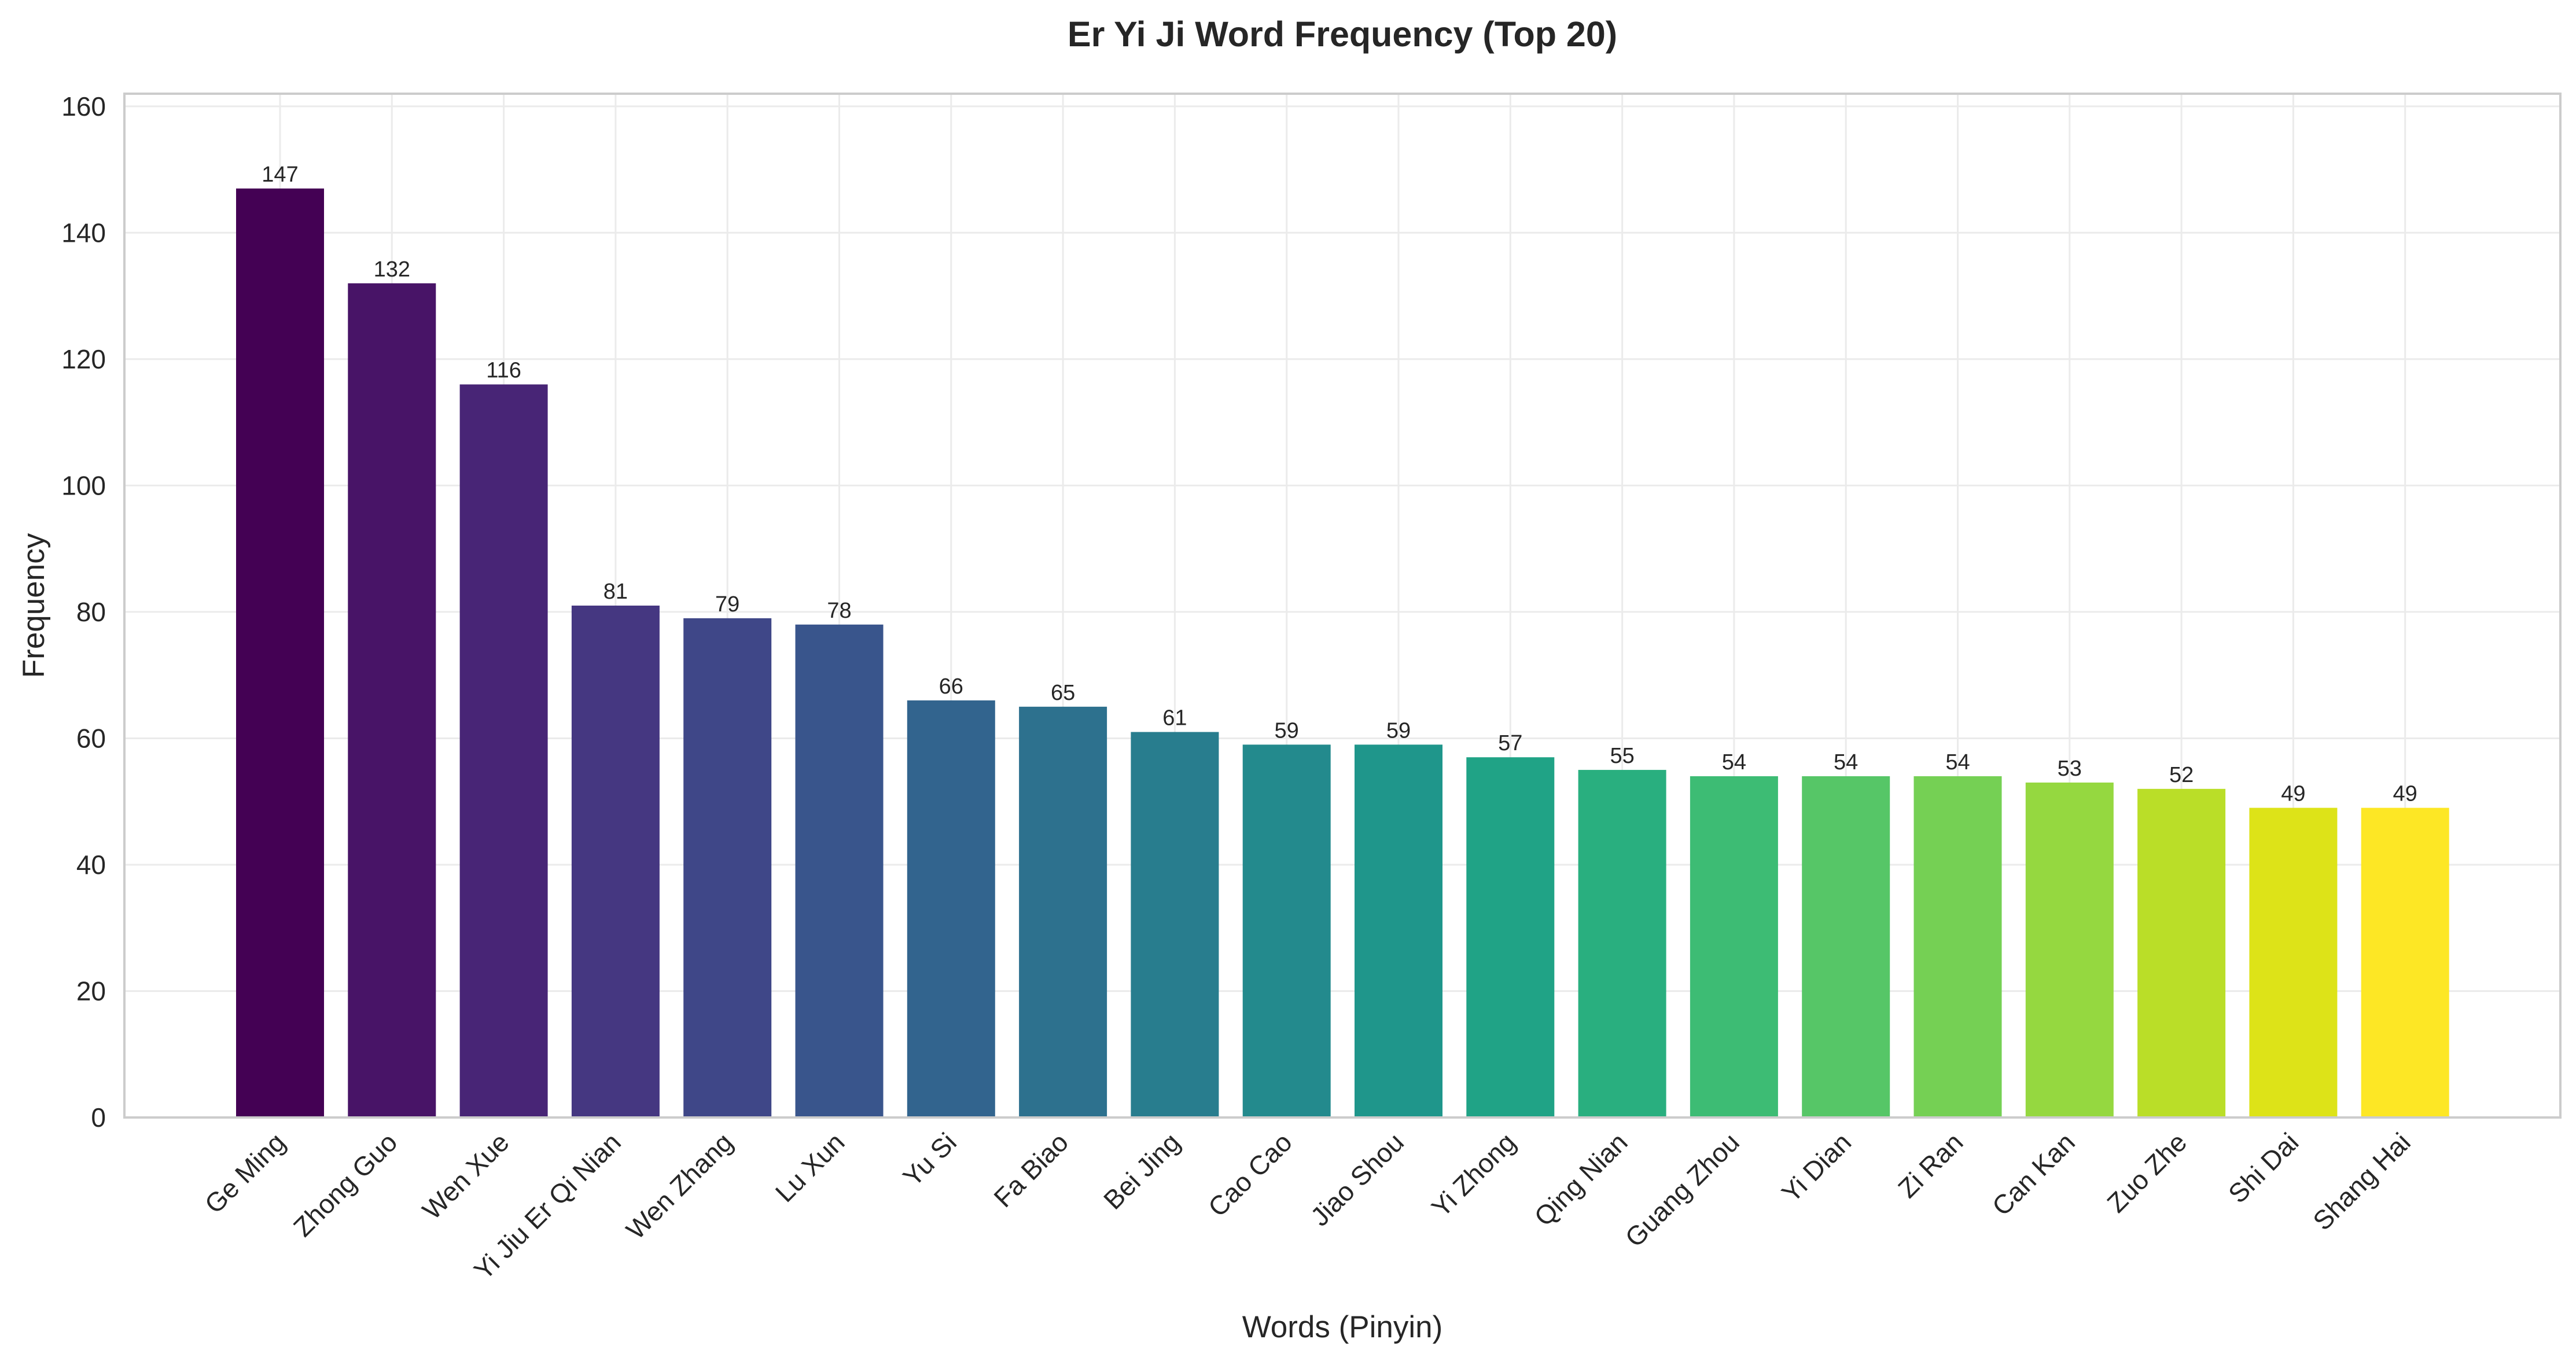 The height and width of the screenshot is (1361, 2576). Describe the element at coordinates (1342, 1327) in the screenshot. I see `x-axis-label: Words (Pinyin)` at that location.